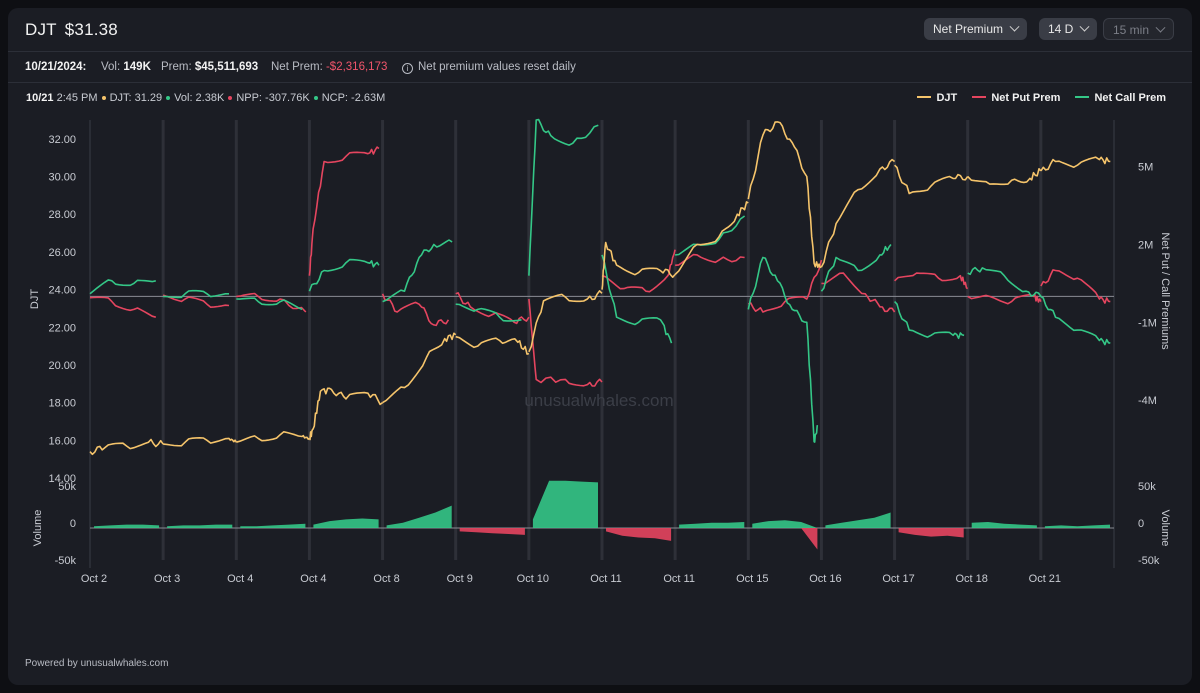 The height and width of the screenshot is (693, 1200). I want to click on info-icon: i, so click(407, 68).